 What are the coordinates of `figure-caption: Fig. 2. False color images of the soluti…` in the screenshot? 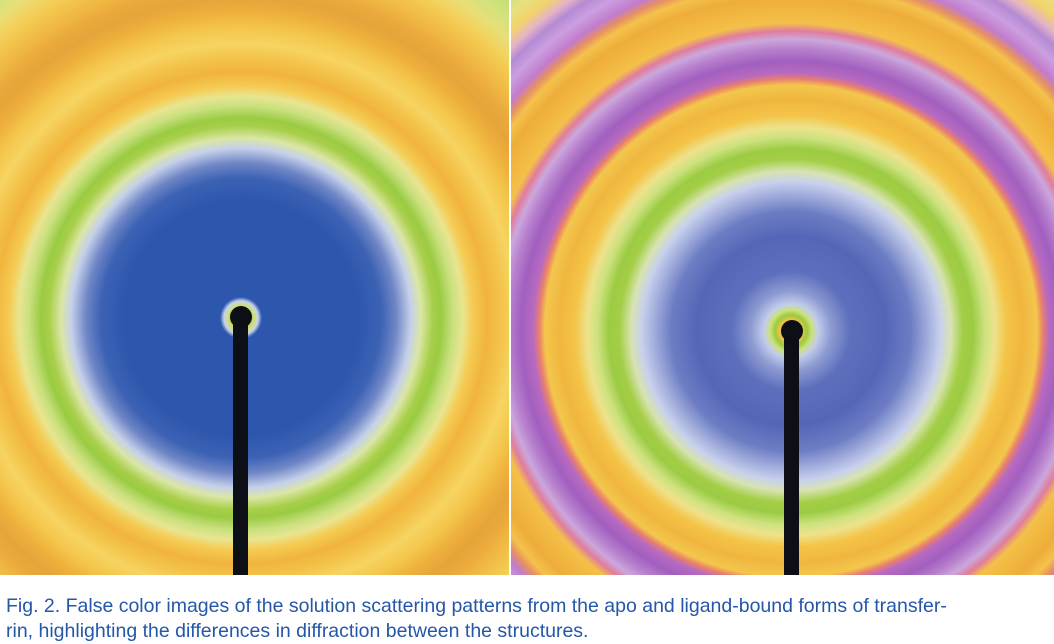 It's located at (528, 619).